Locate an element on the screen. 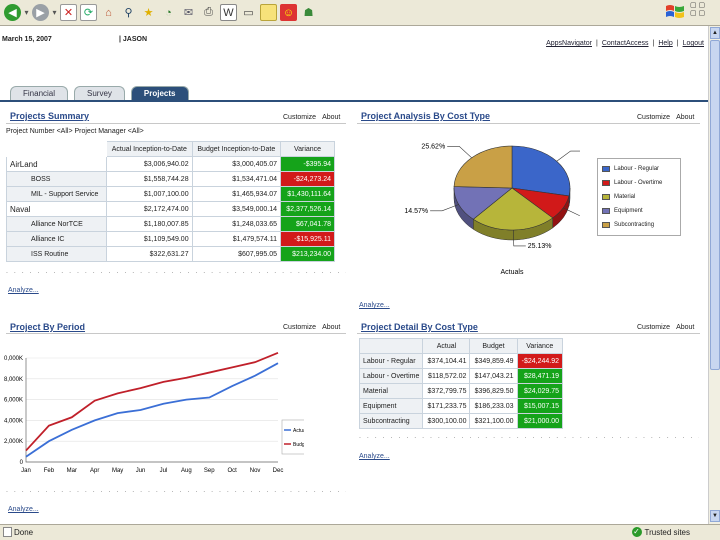  project-name-cell: Naval is located at coordinates (56, 209).